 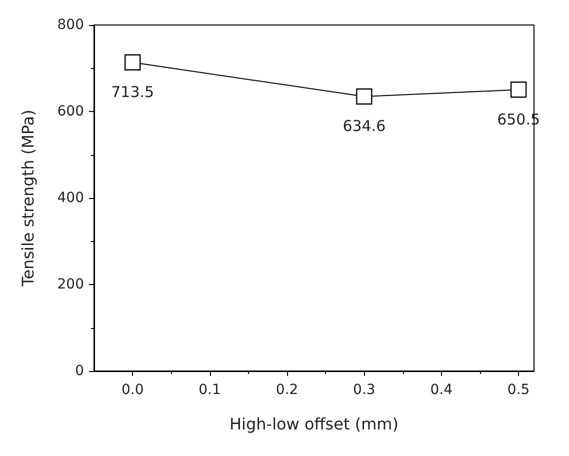 What do you see at coordinates (314, 424) in the screenshot?
I see `x-axis-title: High-low offset (mm)` at bounding box center [314, 424].